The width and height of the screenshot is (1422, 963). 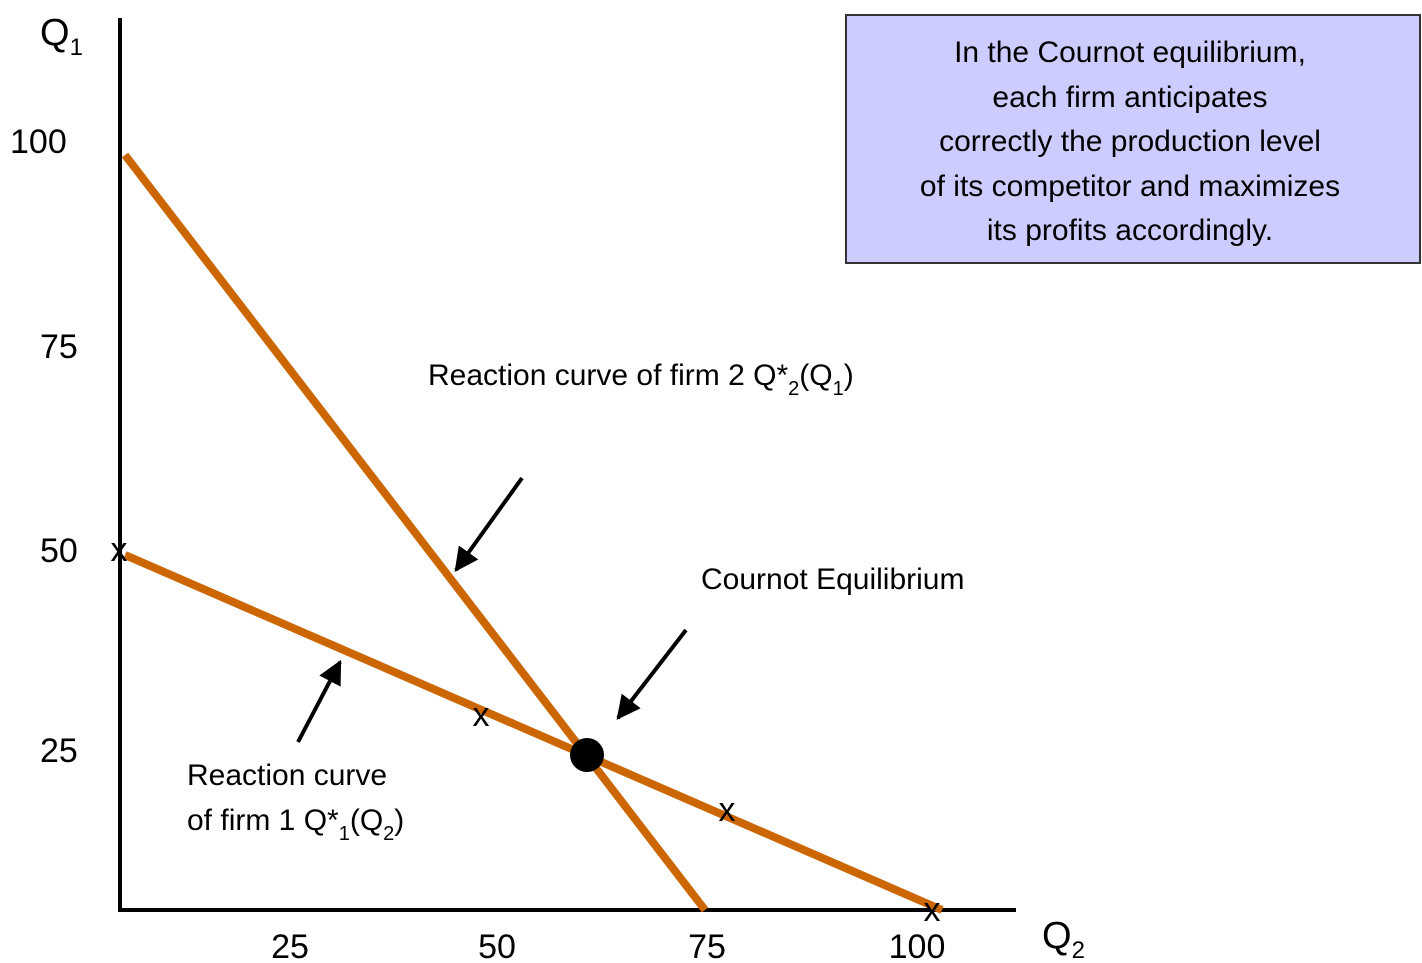 What do you see at coordinates (1130, 186) in the screenshot?
I see `note-line: of its competitor and maximizes` at bounding box center [1130, 186].